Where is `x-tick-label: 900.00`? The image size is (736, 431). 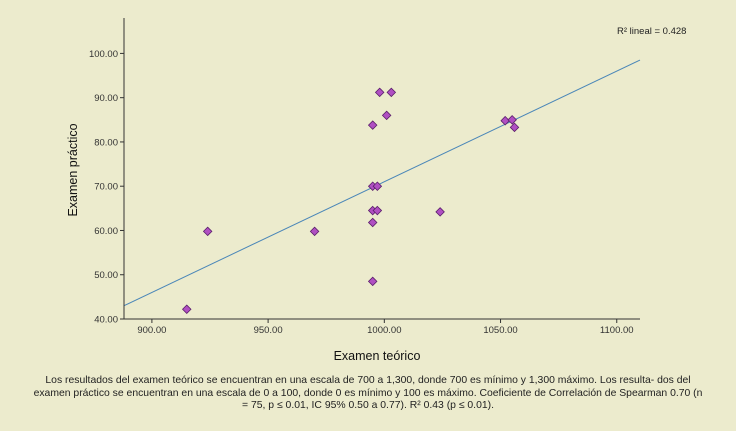
x-tick-label: 900.00 is located at coordinates (151, 330).